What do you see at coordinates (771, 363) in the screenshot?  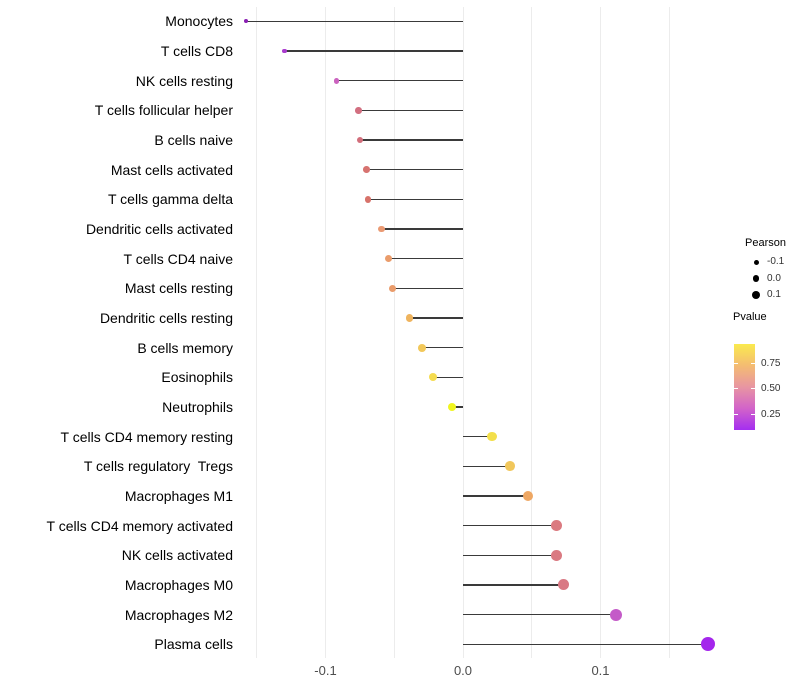 I see `colorbar-tick-label: 0.75` at bounding box center [771, 363].